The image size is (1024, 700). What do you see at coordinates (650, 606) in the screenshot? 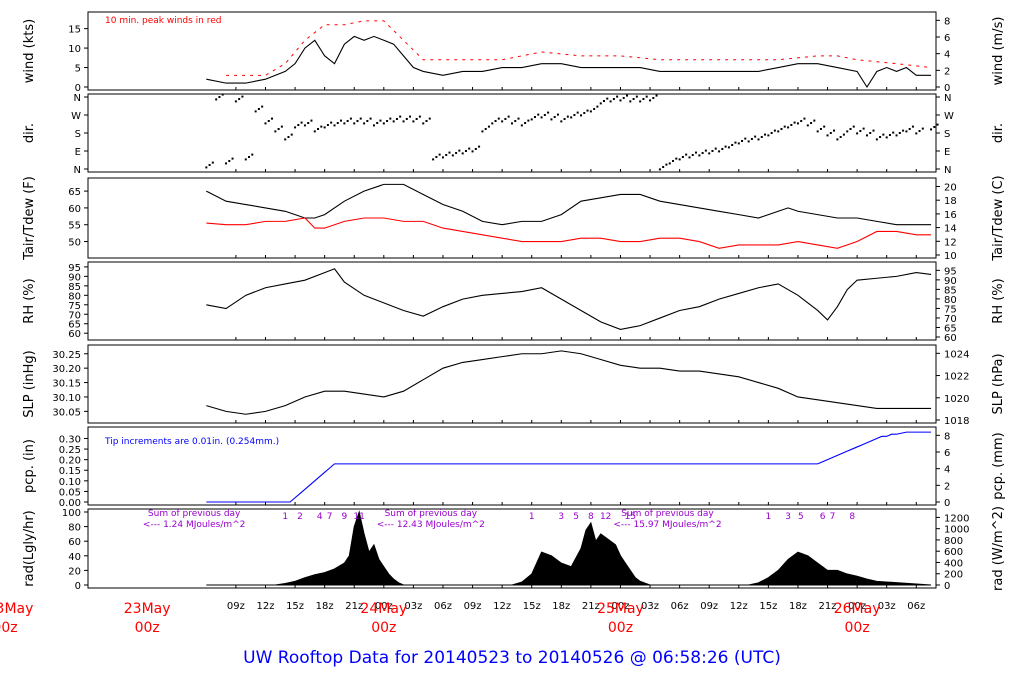
I see `hour-tick-label: 03z` at bounding box center [650, 606].